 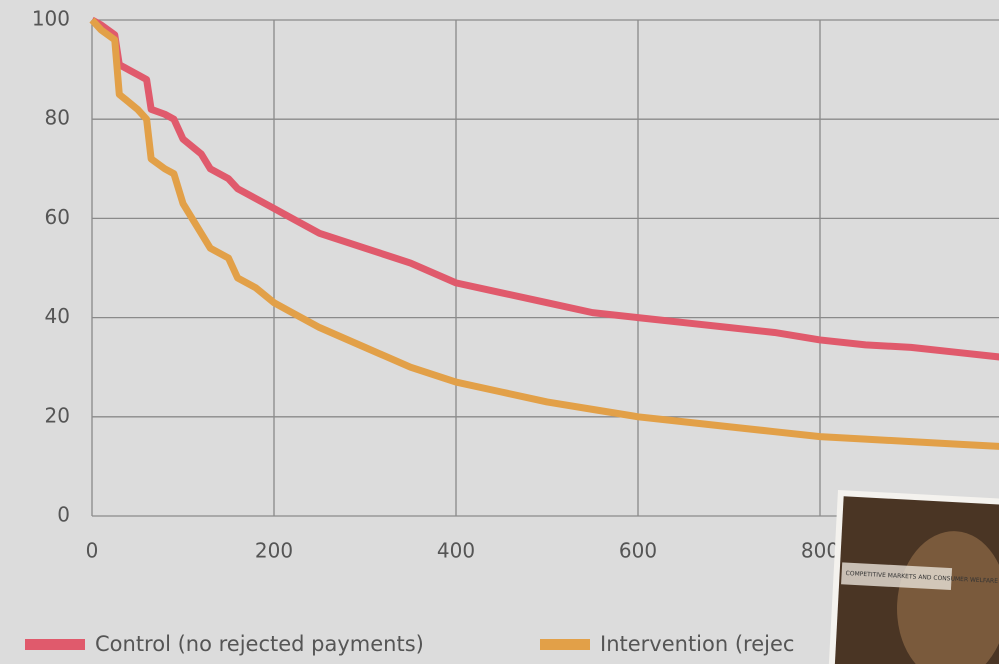 What do you see at coordinates (57, 316) in the screenshot?
I see `y-tick-label: 40` at bounding box center [57, 316].